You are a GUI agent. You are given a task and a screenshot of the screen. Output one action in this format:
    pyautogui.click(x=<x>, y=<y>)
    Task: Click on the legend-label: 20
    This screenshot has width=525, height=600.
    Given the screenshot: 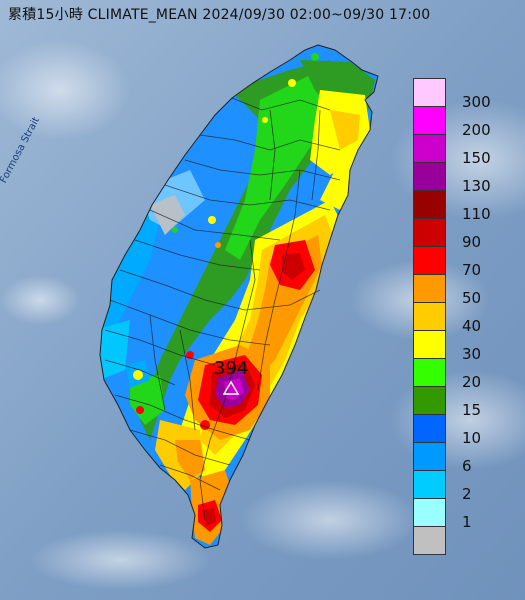 What is the action you would take?
    pyautogui.click(x=472, y=382)
    